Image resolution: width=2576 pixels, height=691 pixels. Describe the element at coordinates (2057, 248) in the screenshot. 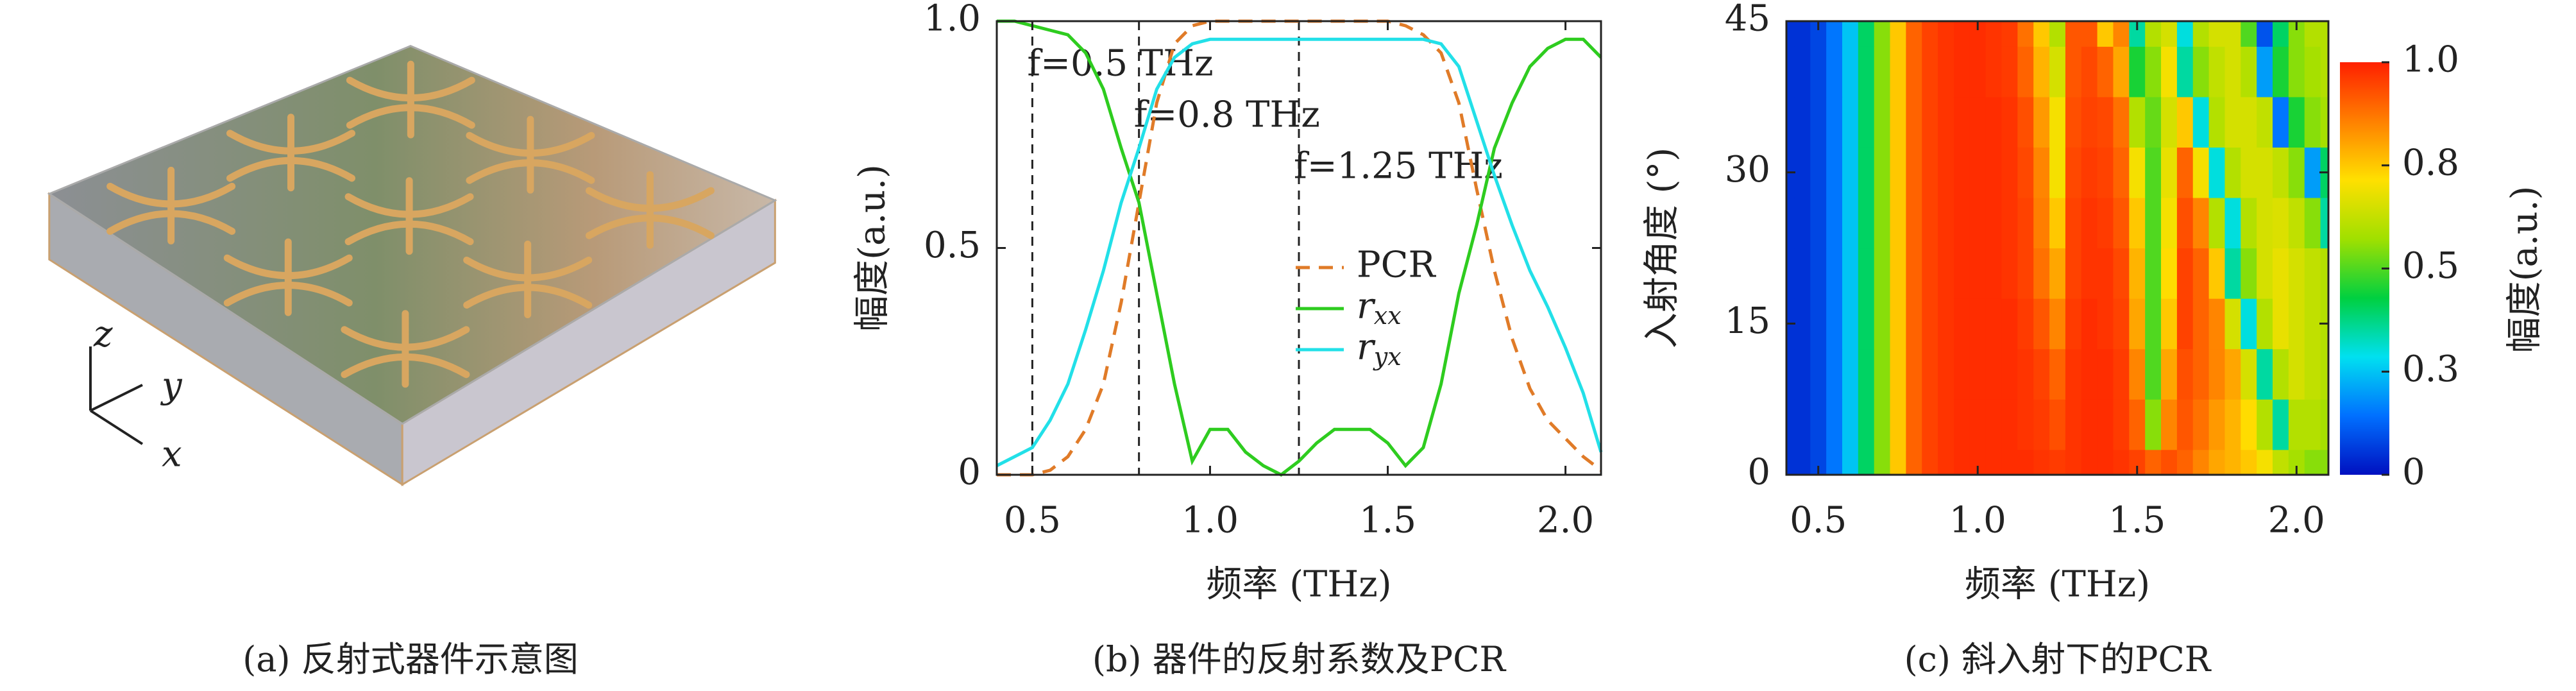

I see `plot-frame` at that location.